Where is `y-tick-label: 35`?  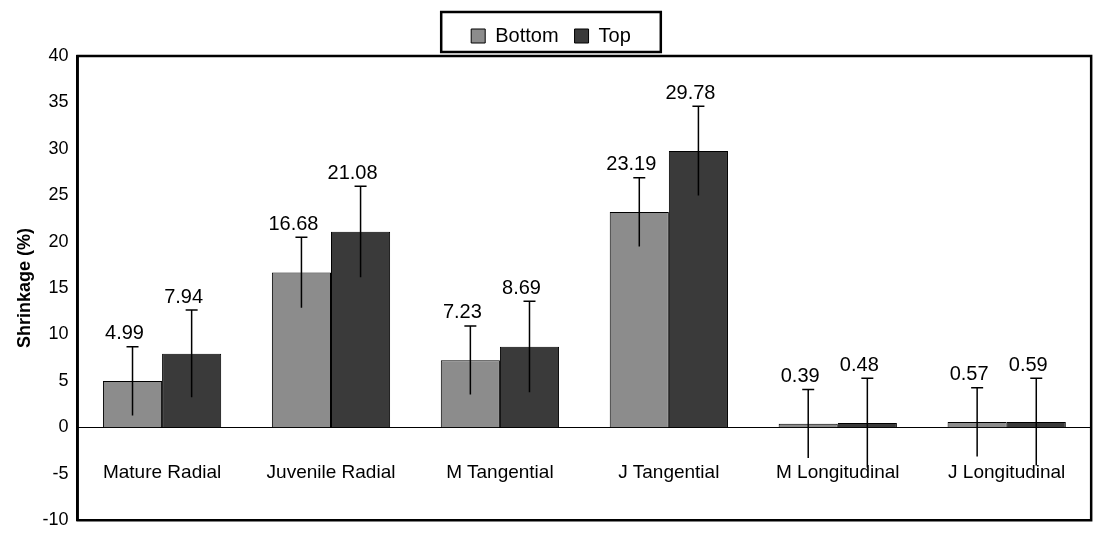
y-tick-label: 35 is located at coordinates (58, 101).